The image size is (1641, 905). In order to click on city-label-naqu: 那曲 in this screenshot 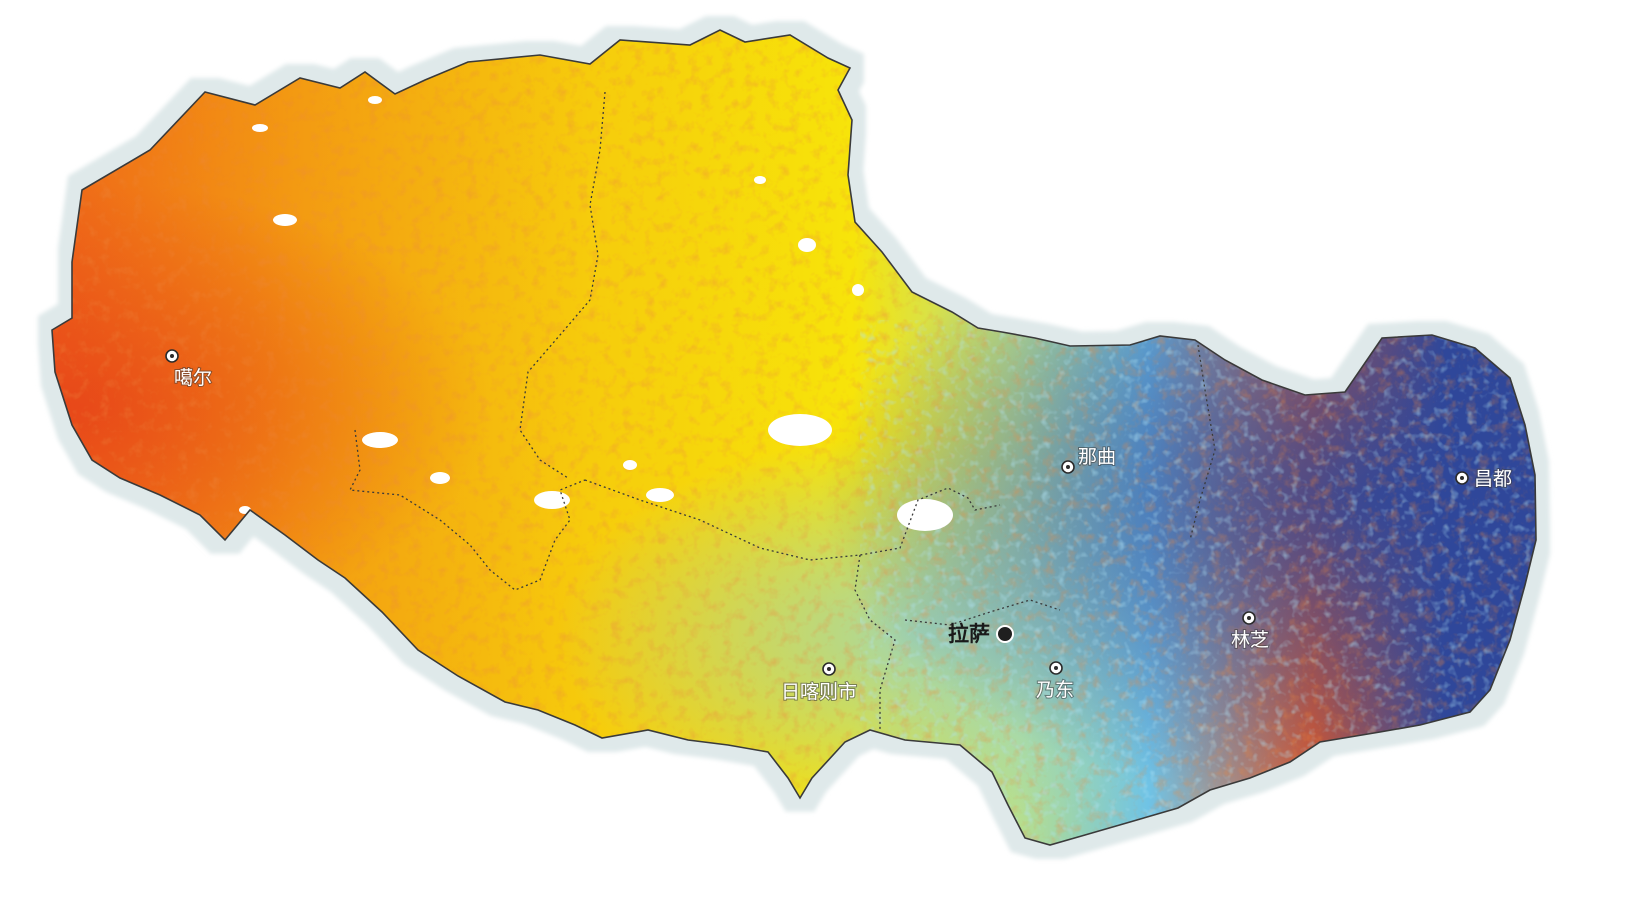, I will do `click(1097, 457)`.